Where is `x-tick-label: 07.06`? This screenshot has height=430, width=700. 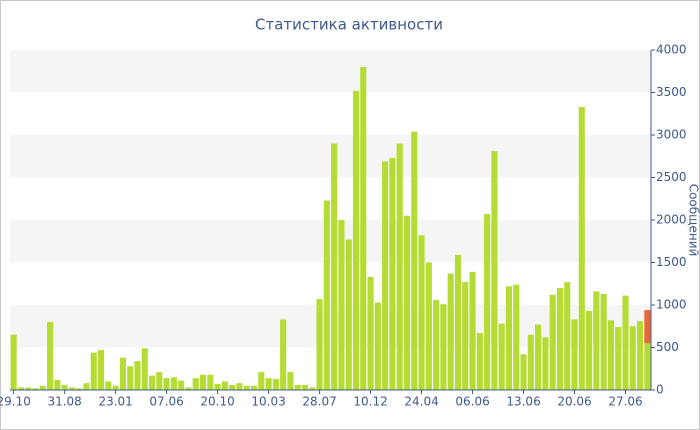
x-tick-label: 07.06 is located at coordinates (166, 402).